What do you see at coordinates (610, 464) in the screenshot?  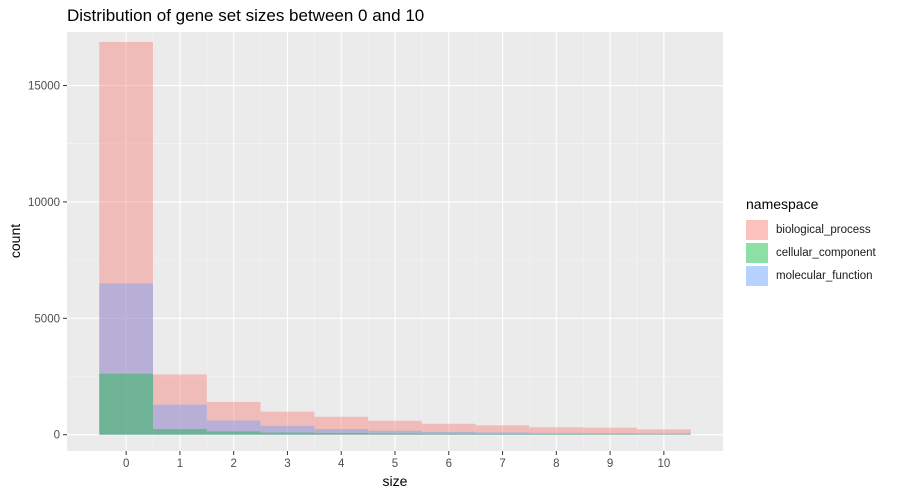 I see `x-tick-label: 9` at bounding box center [610, 464].